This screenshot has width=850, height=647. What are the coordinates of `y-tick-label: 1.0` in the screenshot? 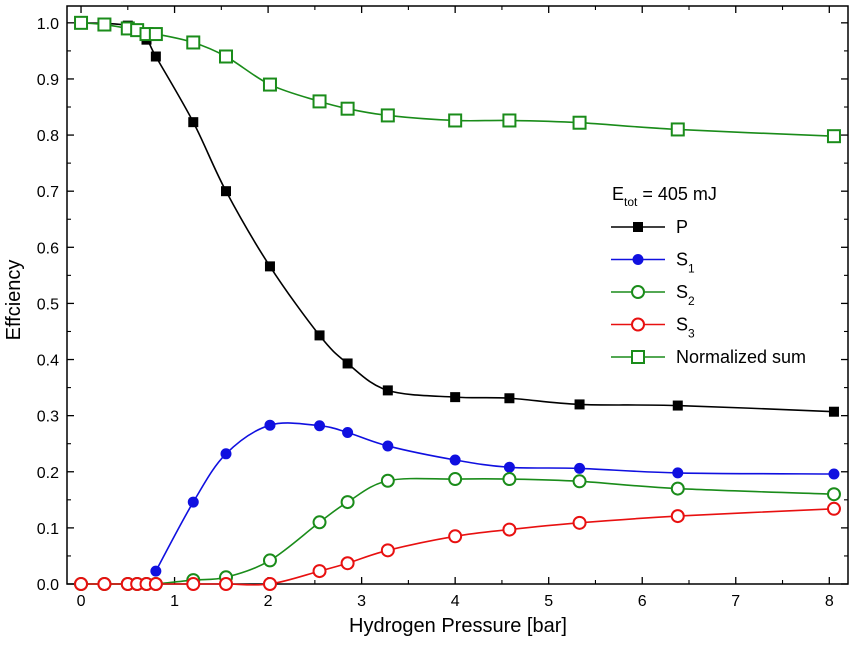 It's located at (48, 24).